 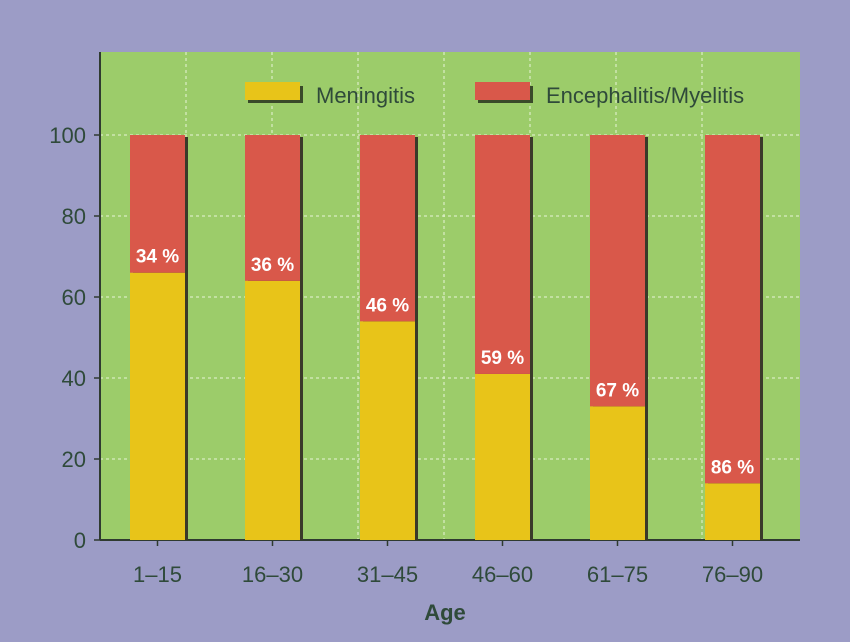 I want to click on y-tick-label: 80, so click(x=74, y=216).